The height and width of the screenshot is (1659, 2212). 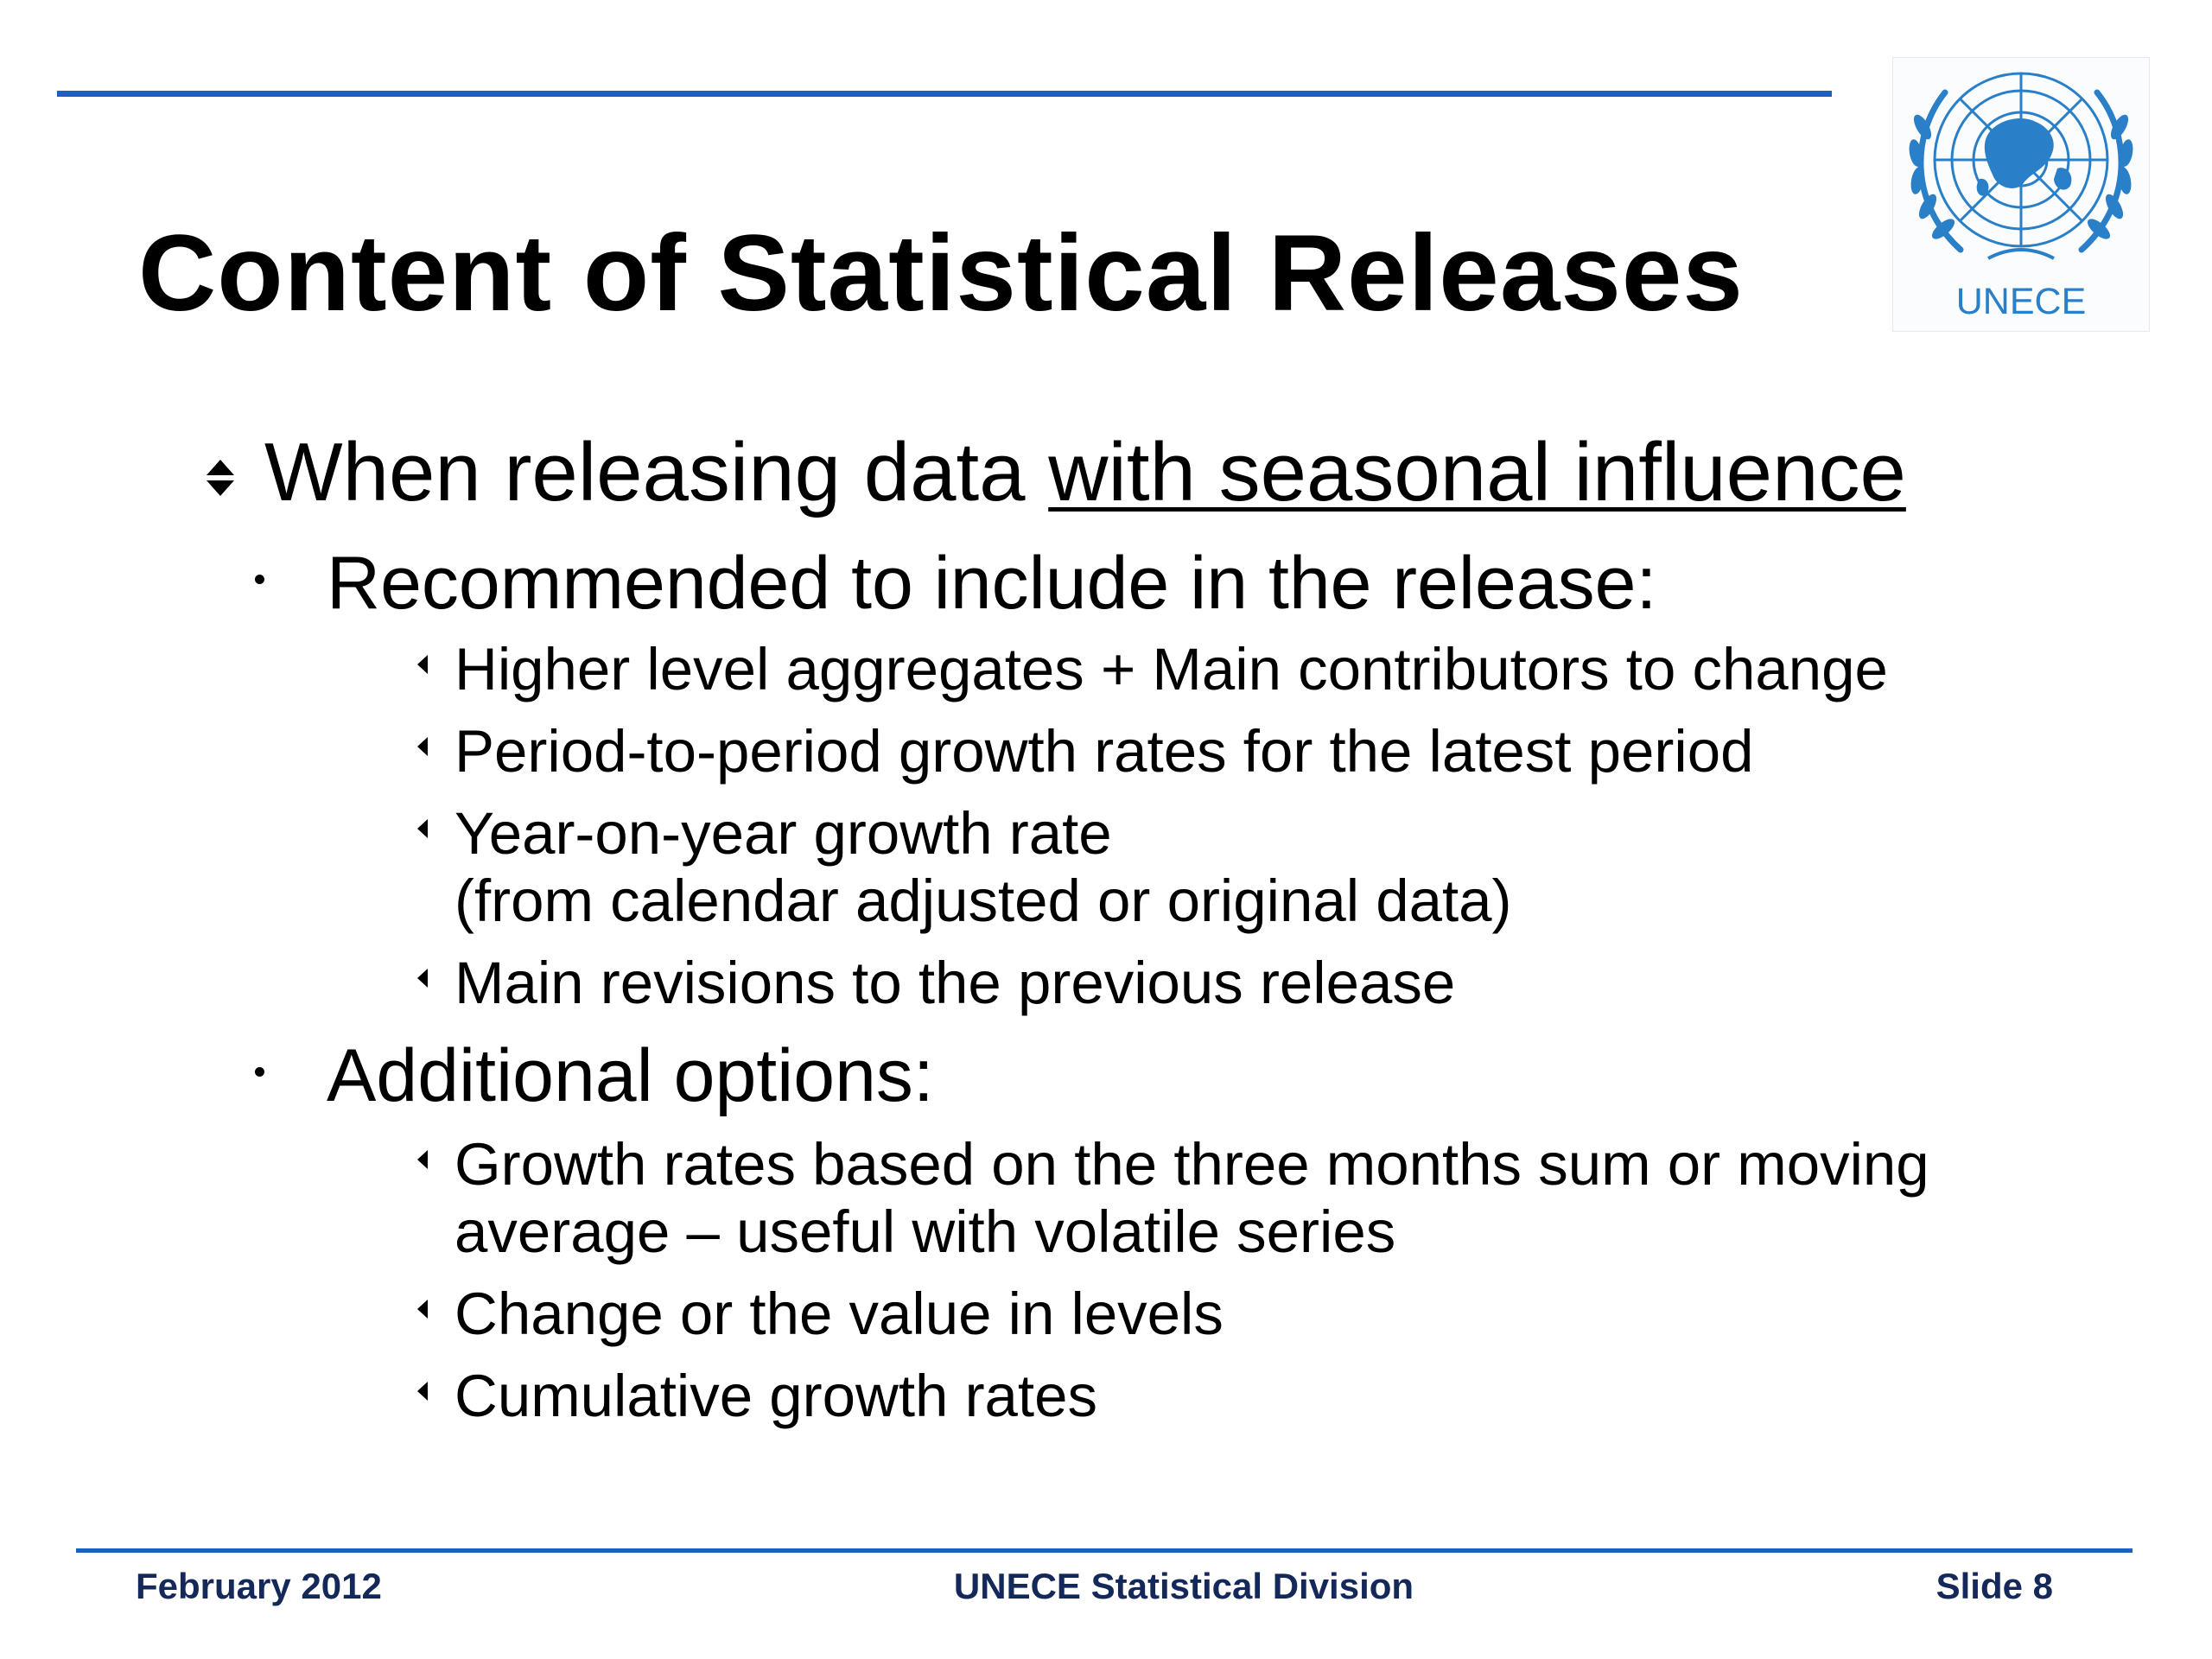 I want to click on unece-logo: UNECE, so click(x=2021, y=194).